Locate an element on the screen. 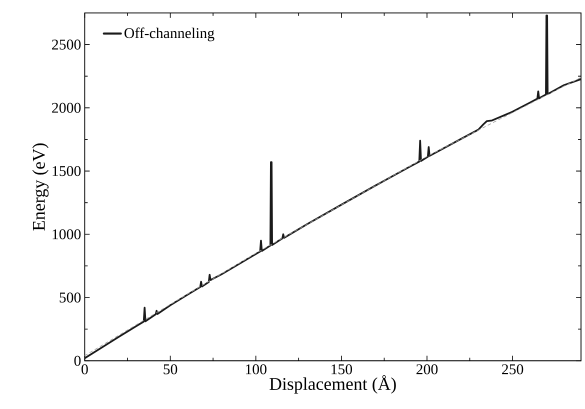 This screenshot has width=585, height=409. y-axis-title: Energy (eV) is located at coordinates (40, 187).